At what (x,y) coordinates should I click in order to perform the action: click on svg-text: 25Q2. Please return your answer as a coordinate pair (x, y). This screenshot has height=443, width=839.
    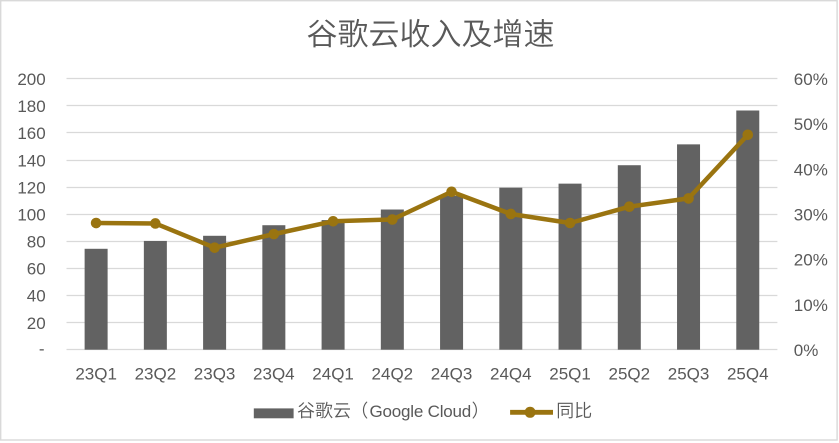
    Looking at the image, I should click on (630, 374).